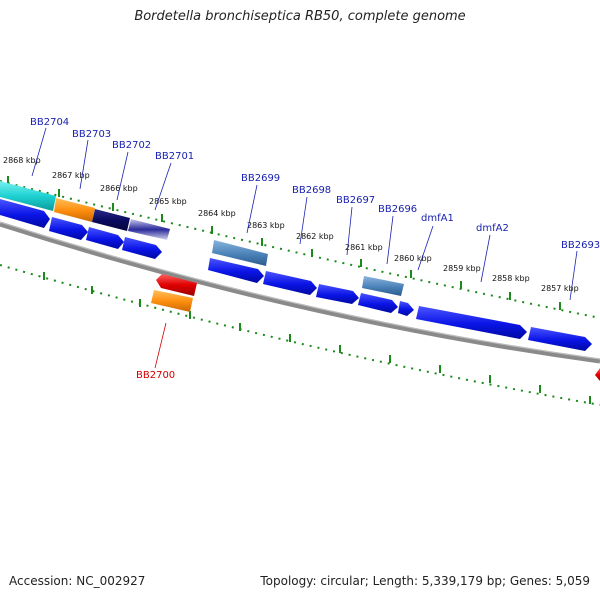  Describe the element at coordinates (397, 209) in the screenshot. I see `gene-label: BB2696` at that location.